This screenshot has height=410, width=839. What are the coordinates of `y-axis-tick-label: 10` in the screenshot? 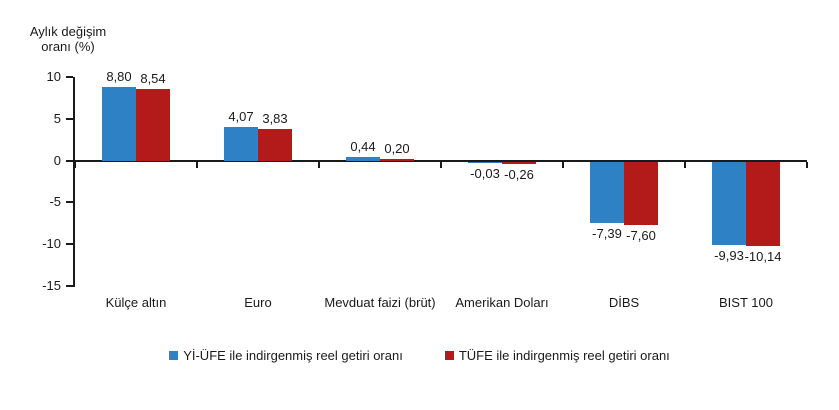 It's located at (53, 76).